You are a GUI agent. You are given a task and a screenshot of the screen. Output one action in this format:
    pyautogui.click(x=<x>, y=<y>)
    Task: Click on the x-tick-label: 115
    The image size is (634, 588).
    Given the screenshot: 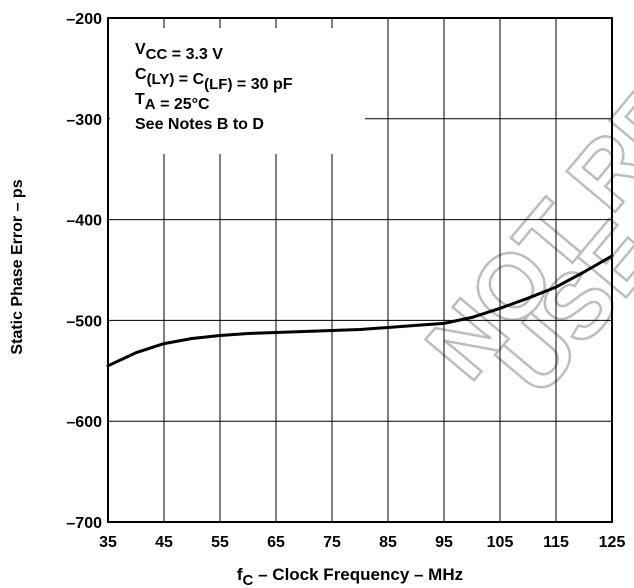 What is the action you would take?
    pyautogui.click(x=556, y=542)
    